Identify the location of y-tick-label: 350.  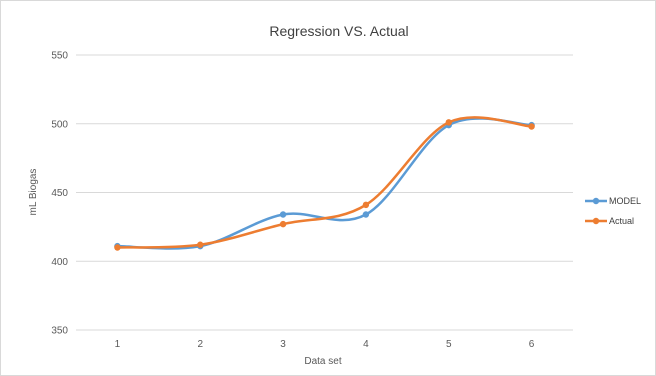
(59, 331).